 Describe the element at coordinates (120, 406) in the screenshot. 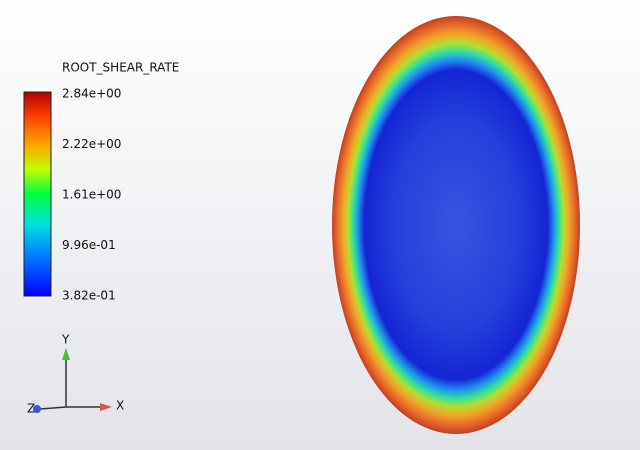

I see `x-label: X` at that location.